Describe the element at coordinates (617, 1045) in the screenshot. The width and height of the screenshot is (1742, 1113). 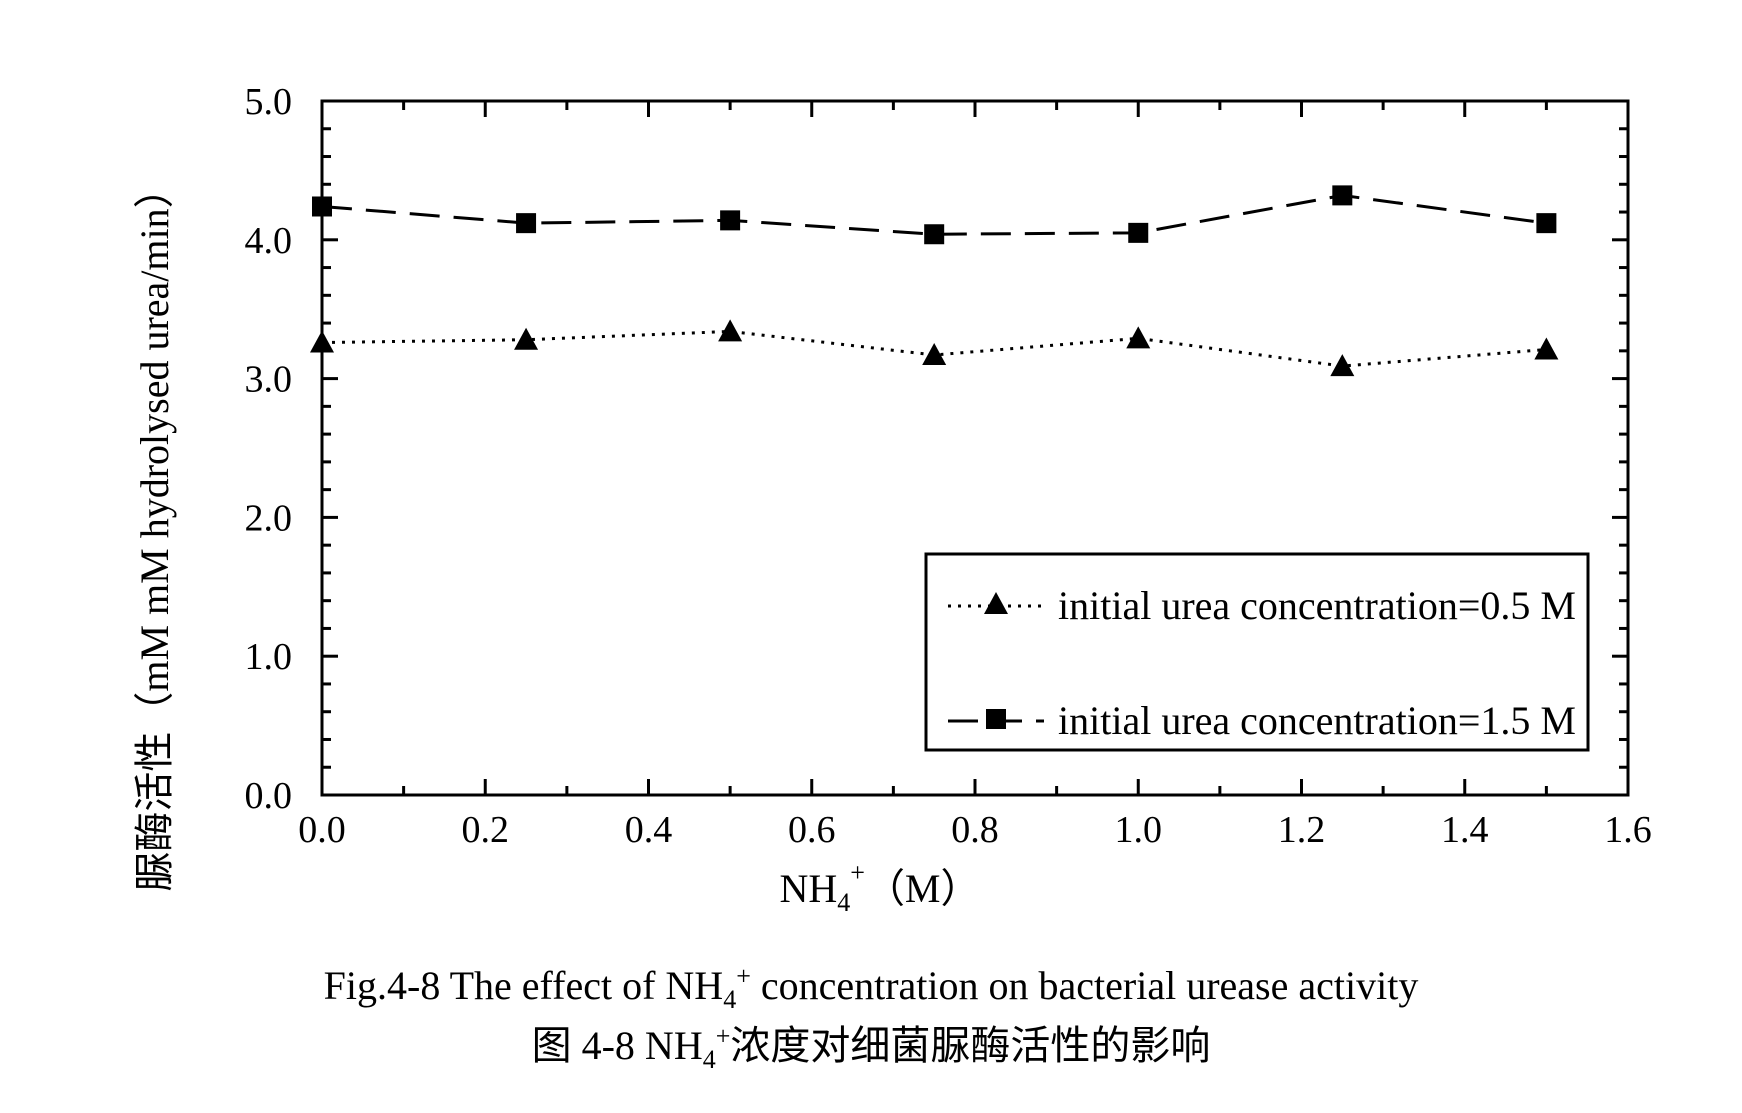
I see `caption-zh-prefix: 图 4-8 NH` at that location.